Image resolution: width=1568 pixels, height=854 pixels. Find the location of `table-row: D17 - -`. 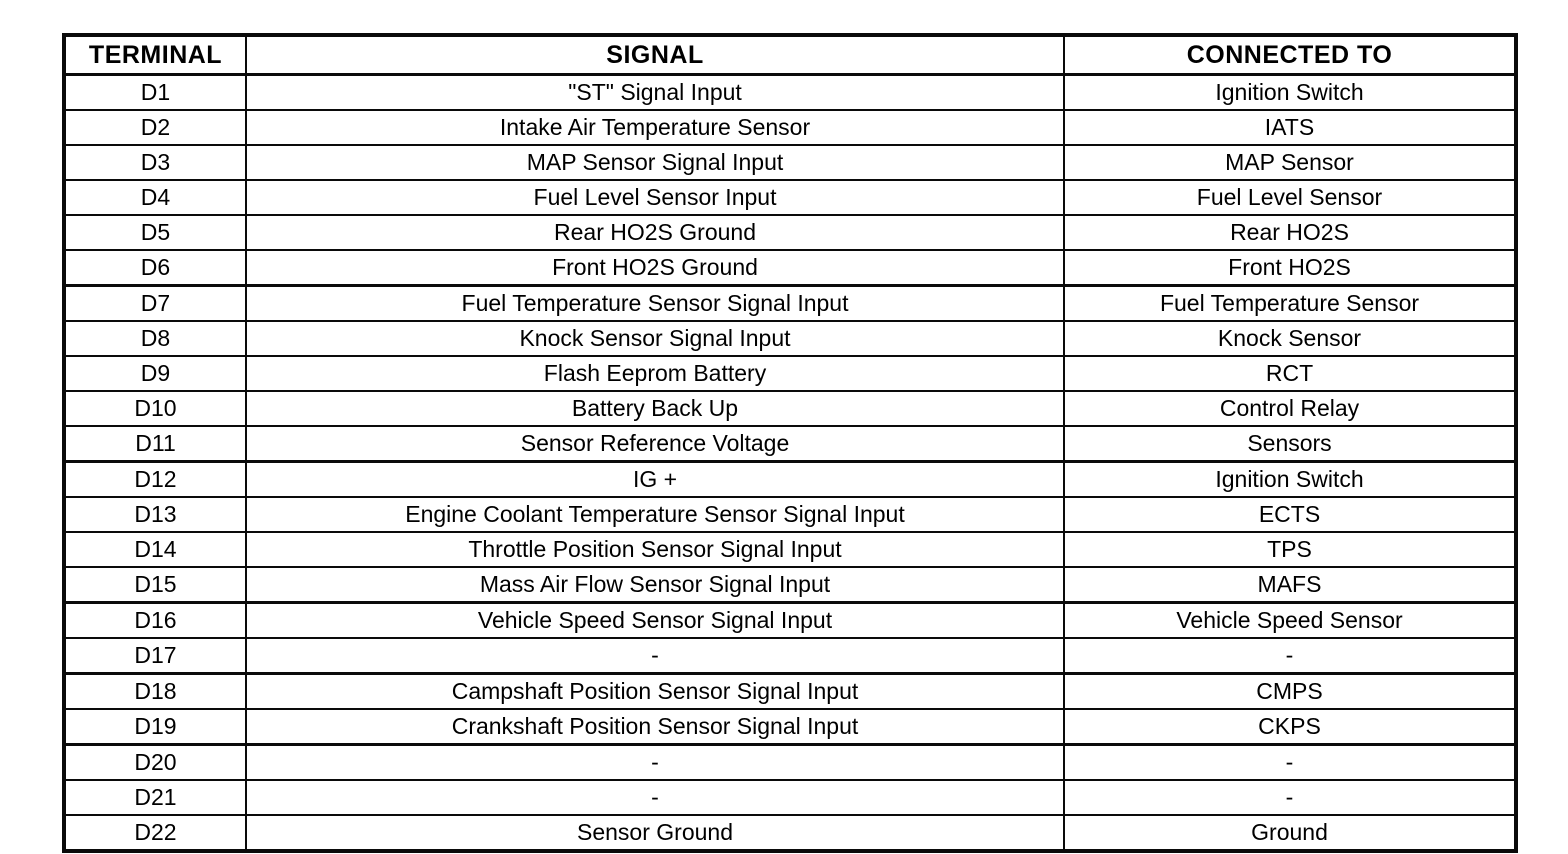

table-row: D17 - - is located at coordinates (790, 656).